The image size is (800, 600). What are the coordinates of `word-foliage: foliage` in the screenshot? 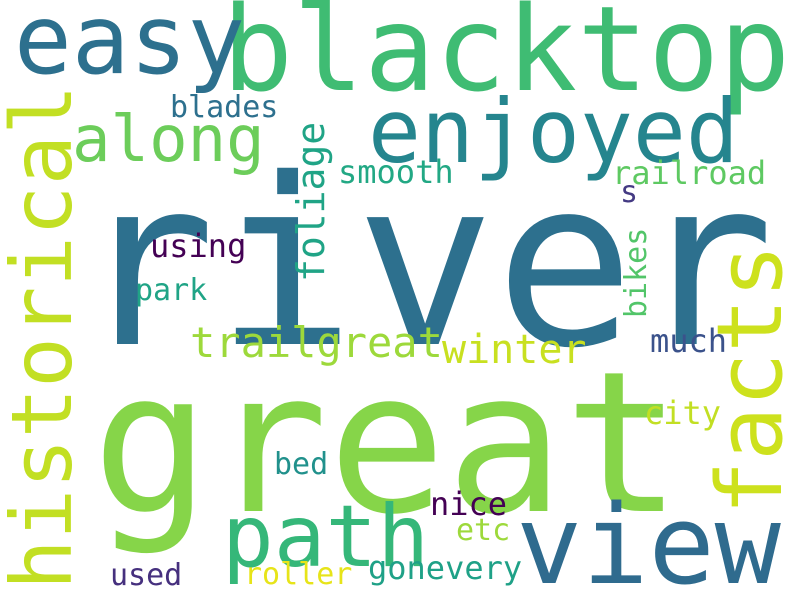 It's located at (311, 201).